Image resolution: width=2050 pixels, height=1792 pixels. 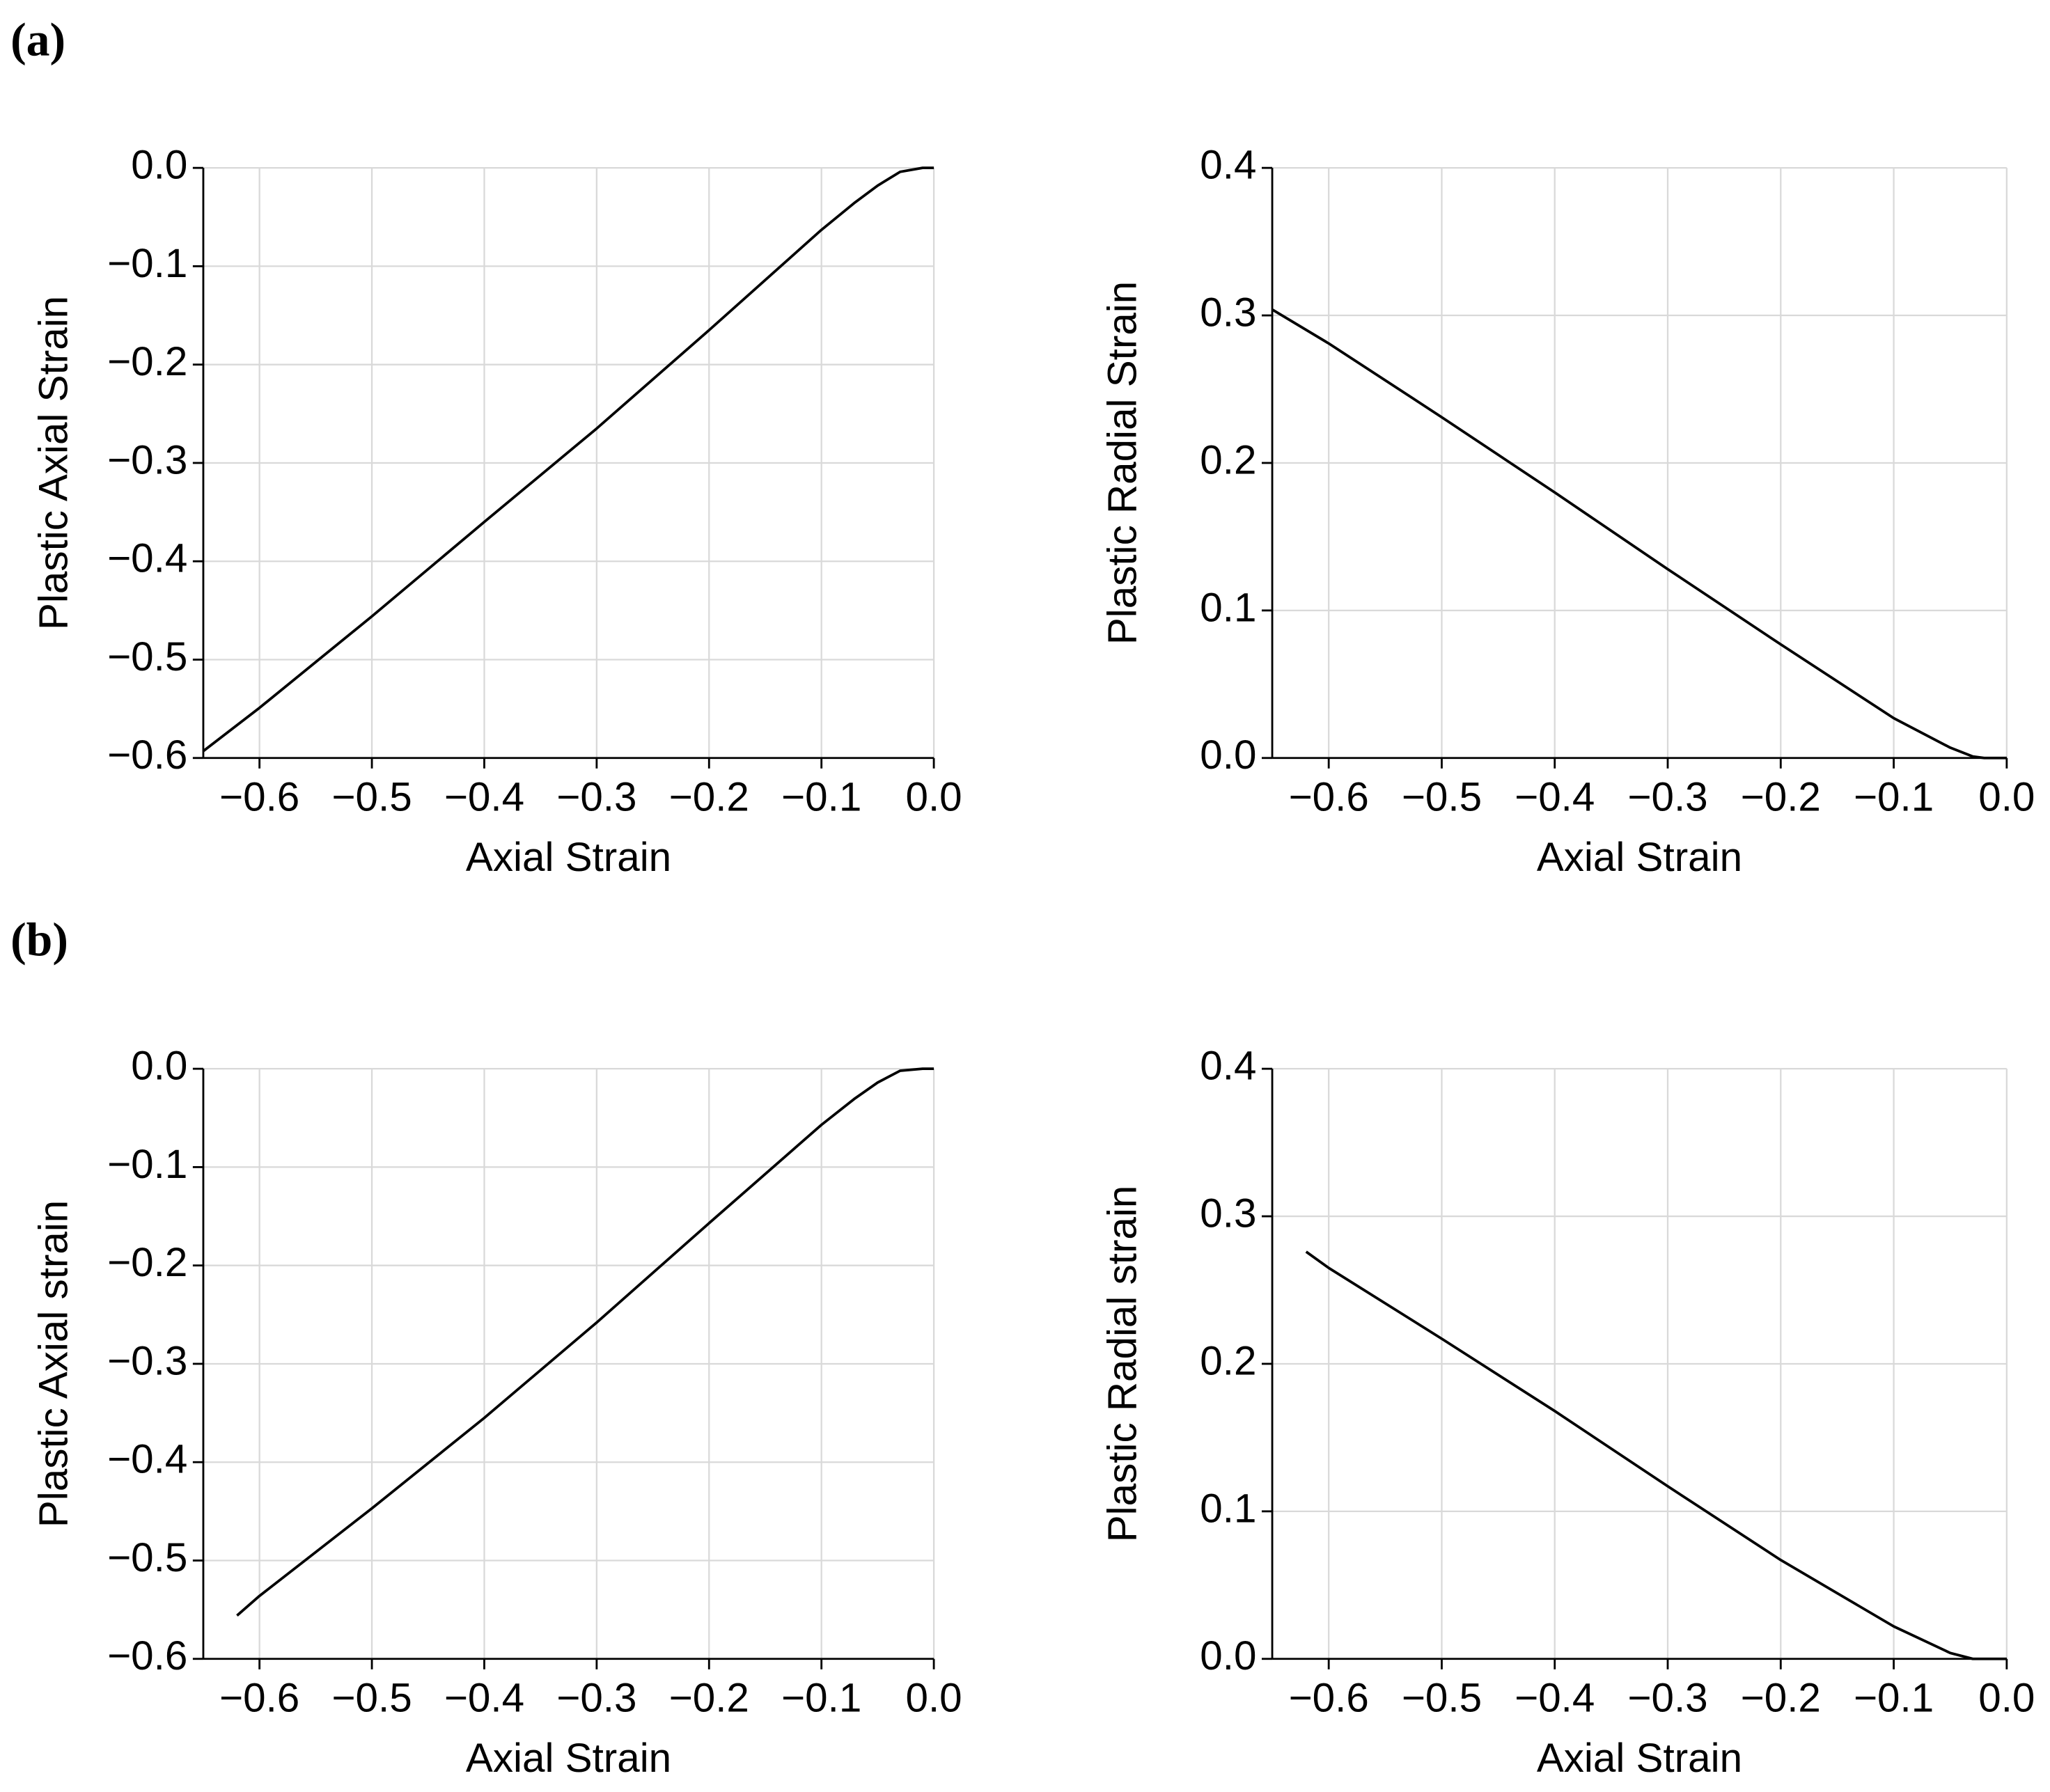 What do you see at coordinates (1122, 463) in the screenshot?
I see `y-axis-title: Plastic Radial Strain` at bounding box center [1122, 463].